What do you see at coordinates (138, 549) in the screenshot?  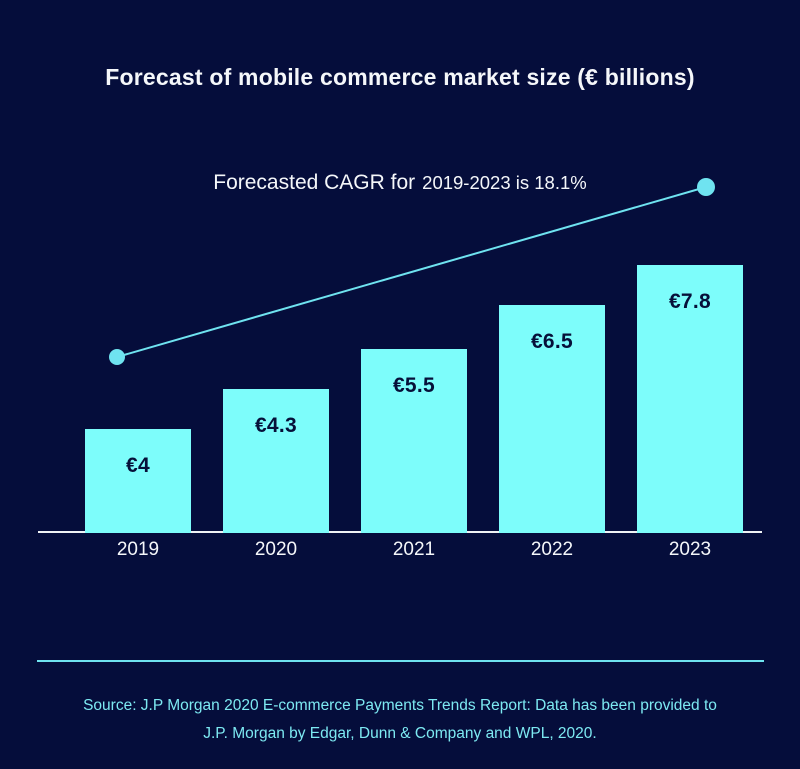 I see `x-tick-2019: 2019` at bounding box center [138, 549].